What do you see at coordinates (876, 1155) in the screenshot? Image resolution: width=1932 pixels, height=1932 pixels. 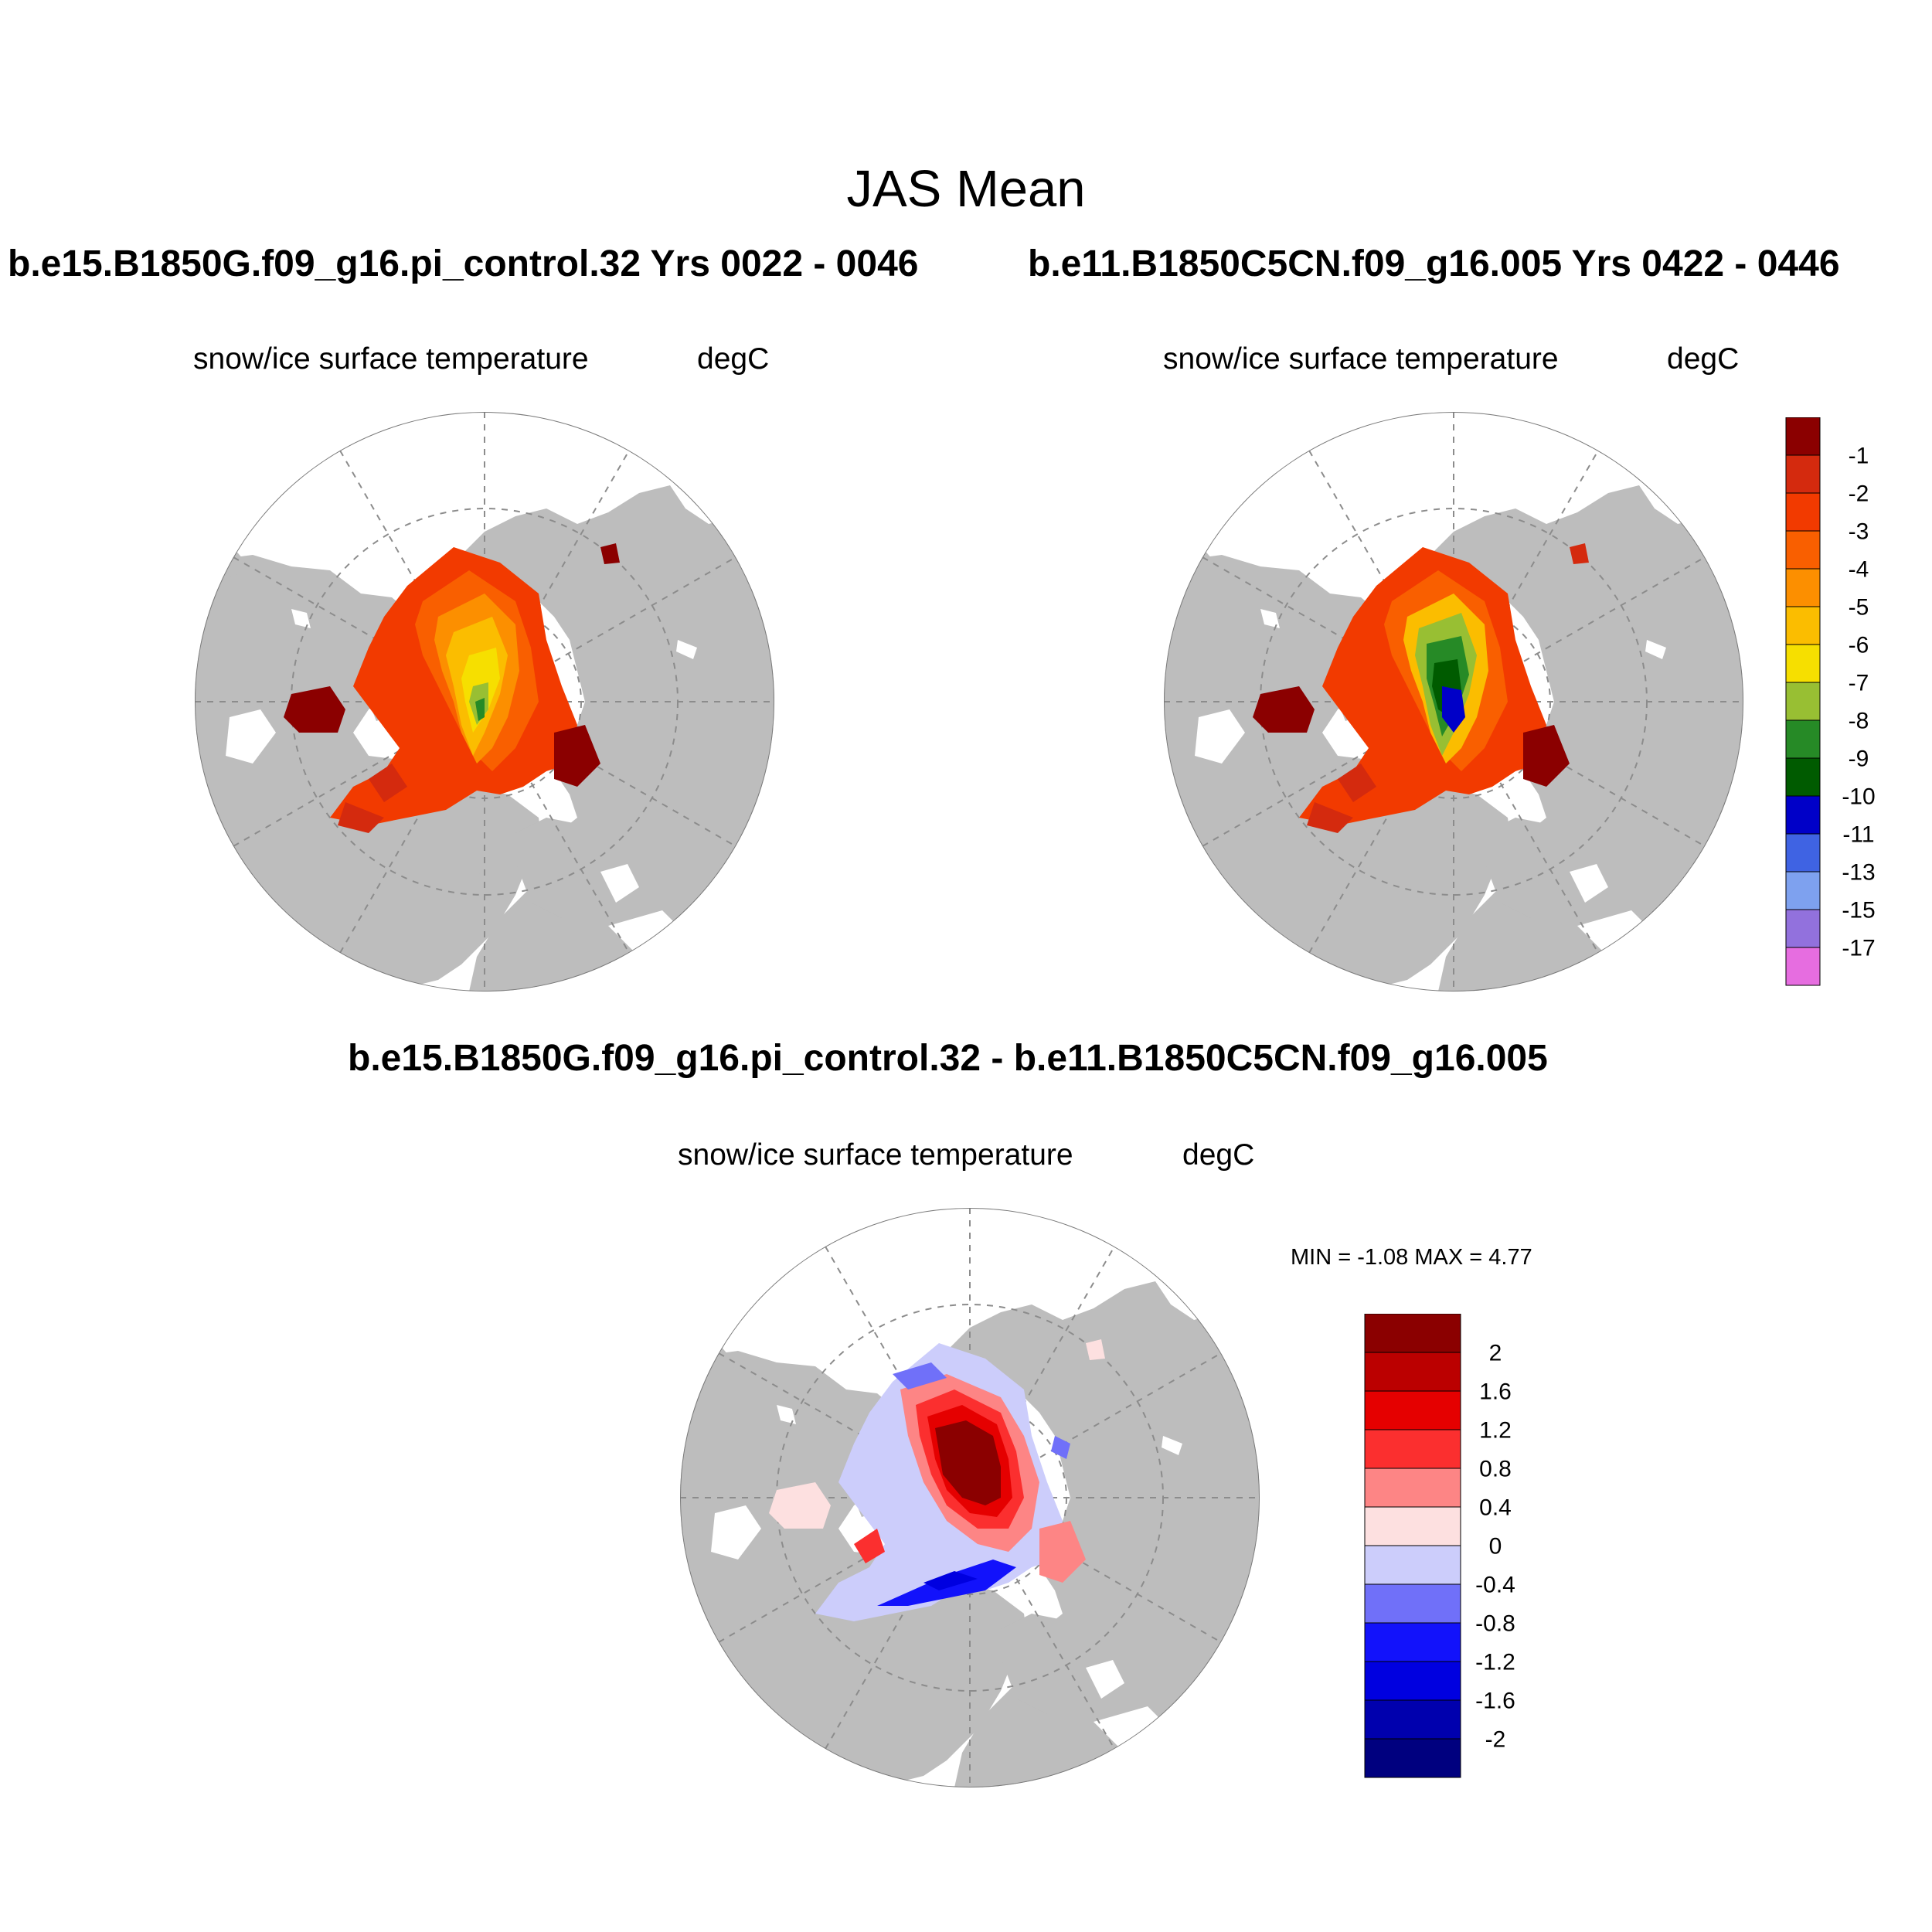 I see `variable-label-diff: snow/ice surface temperature` at bounding box center [876, 1155].